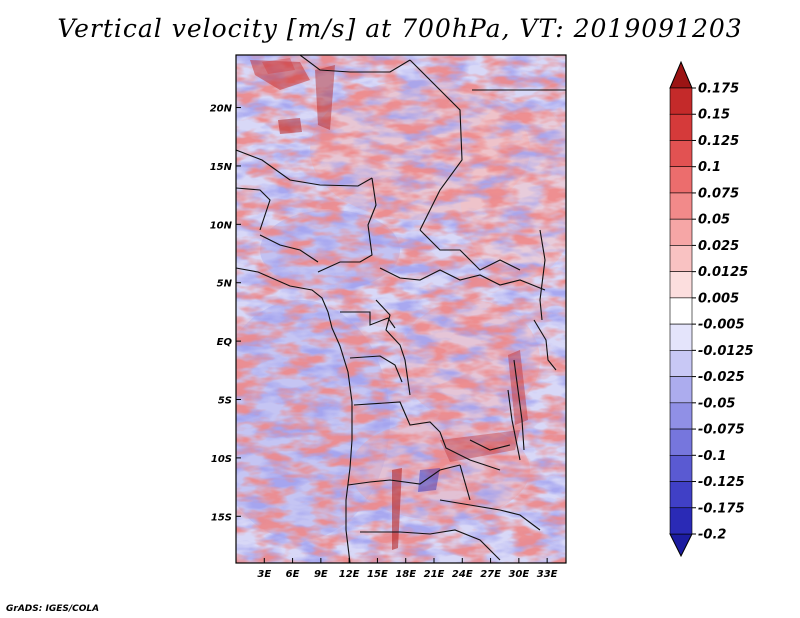 This screenshot has height=618, width=800. Describe the element at coordinates (518, 574) in the screenshot. I see `x-tick-label-30E: 30E` at that location.